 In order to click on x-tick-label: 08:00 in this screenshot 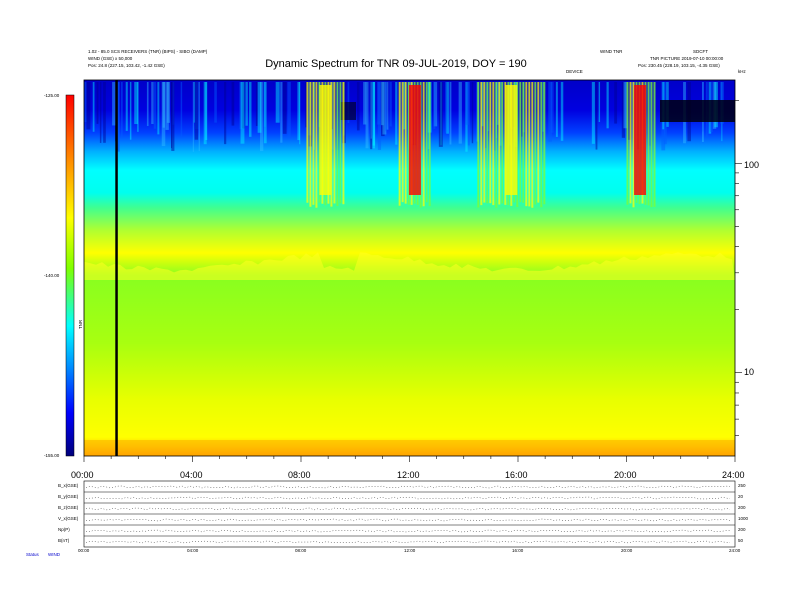, I will do `click(299, 475)`.